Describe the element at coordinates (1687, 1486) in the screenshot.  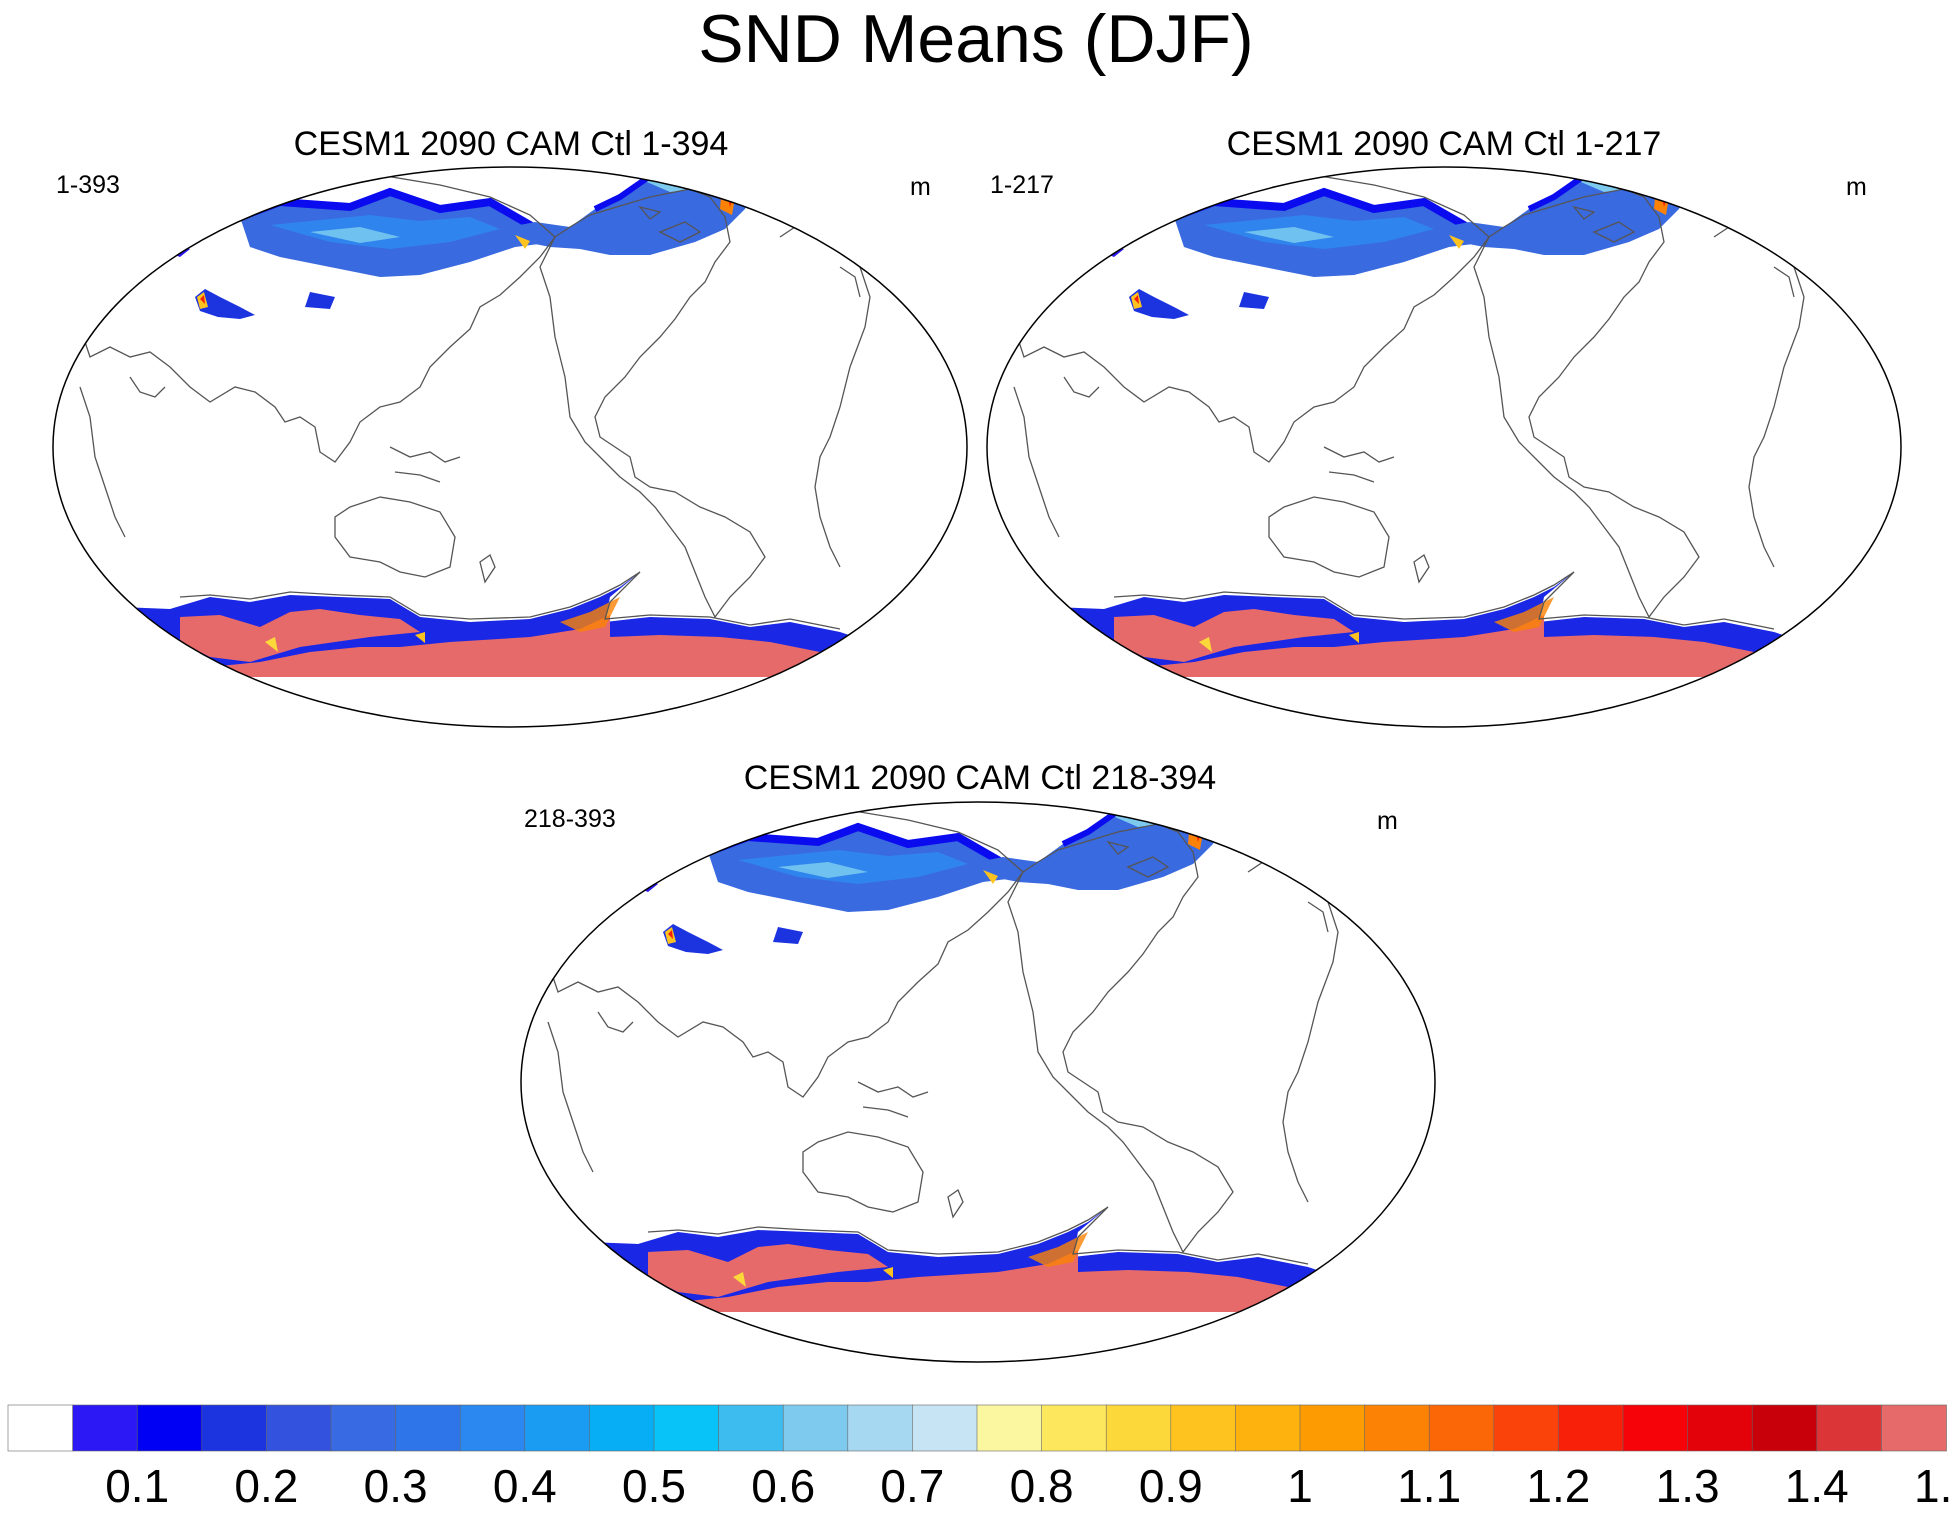
I see `colorbar-tick-label: 1.3` at that location.